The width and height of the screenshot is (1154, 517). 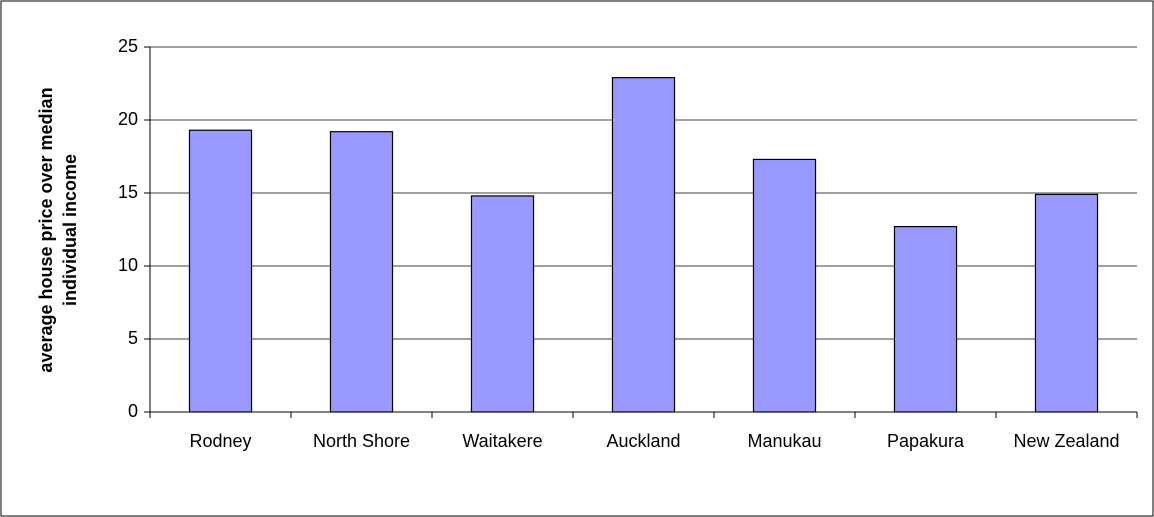 What do you see at coordinates (361, 441) in the screenshot?
I see `x-tick-label: North Shore` at bounding box center [361, 441].